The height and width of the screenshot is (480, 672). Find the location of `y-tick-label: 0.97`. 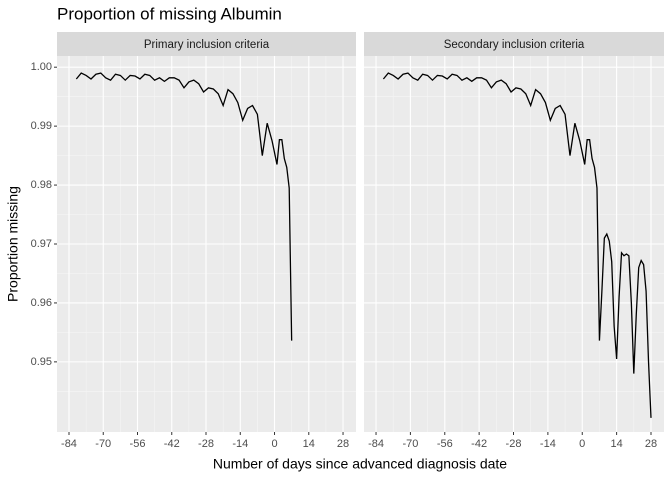

y-tick-label: 0.97 is located at coordinates (41, 244).